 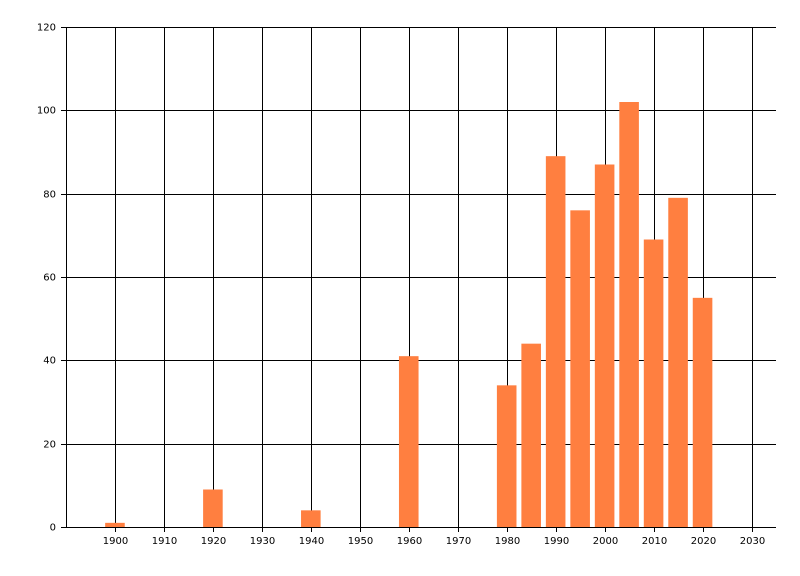 I want to click on x-tick-label: 1970, so click(x=458, y=541).